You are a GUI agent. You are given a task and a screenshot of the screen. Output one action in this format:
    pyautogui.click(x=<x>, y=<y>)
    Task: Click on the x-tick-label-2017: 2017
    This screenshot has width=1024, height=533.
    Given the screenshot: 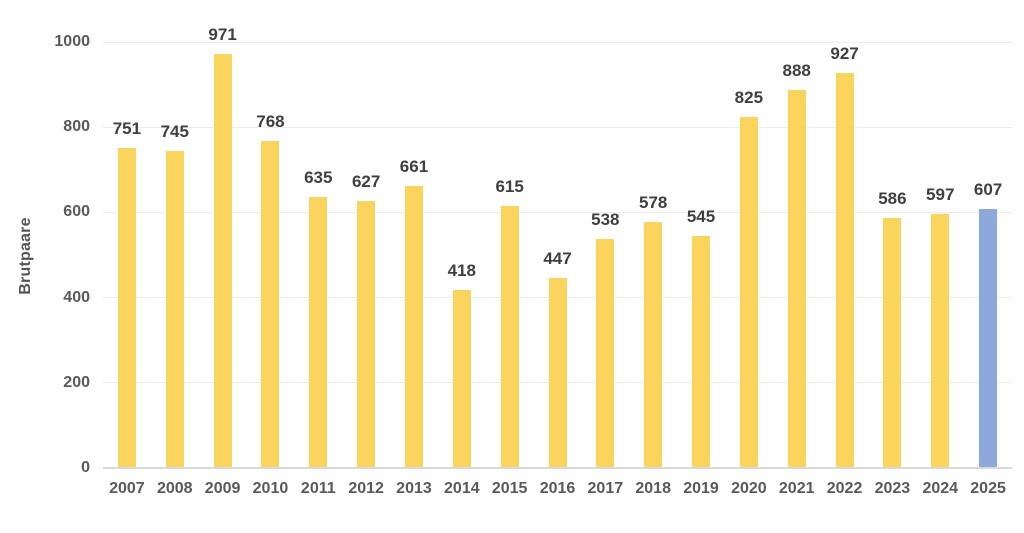 What is the action you would take?
    pyautogui.click(x=605, y=488)
    